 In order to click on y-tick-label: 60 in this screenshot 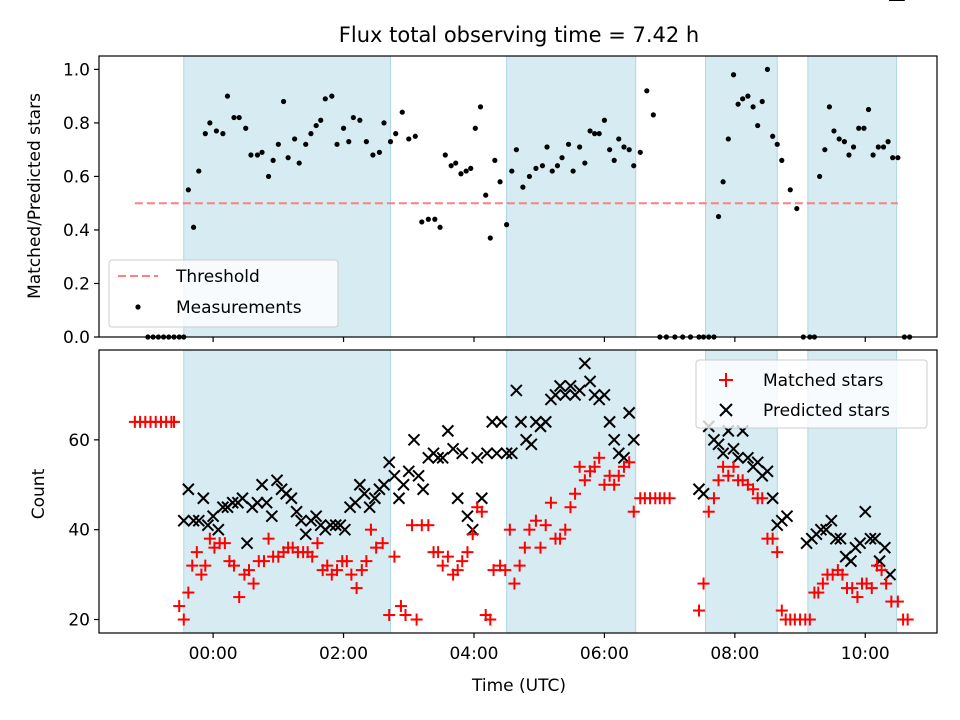, I will do `click(79, 441)`.